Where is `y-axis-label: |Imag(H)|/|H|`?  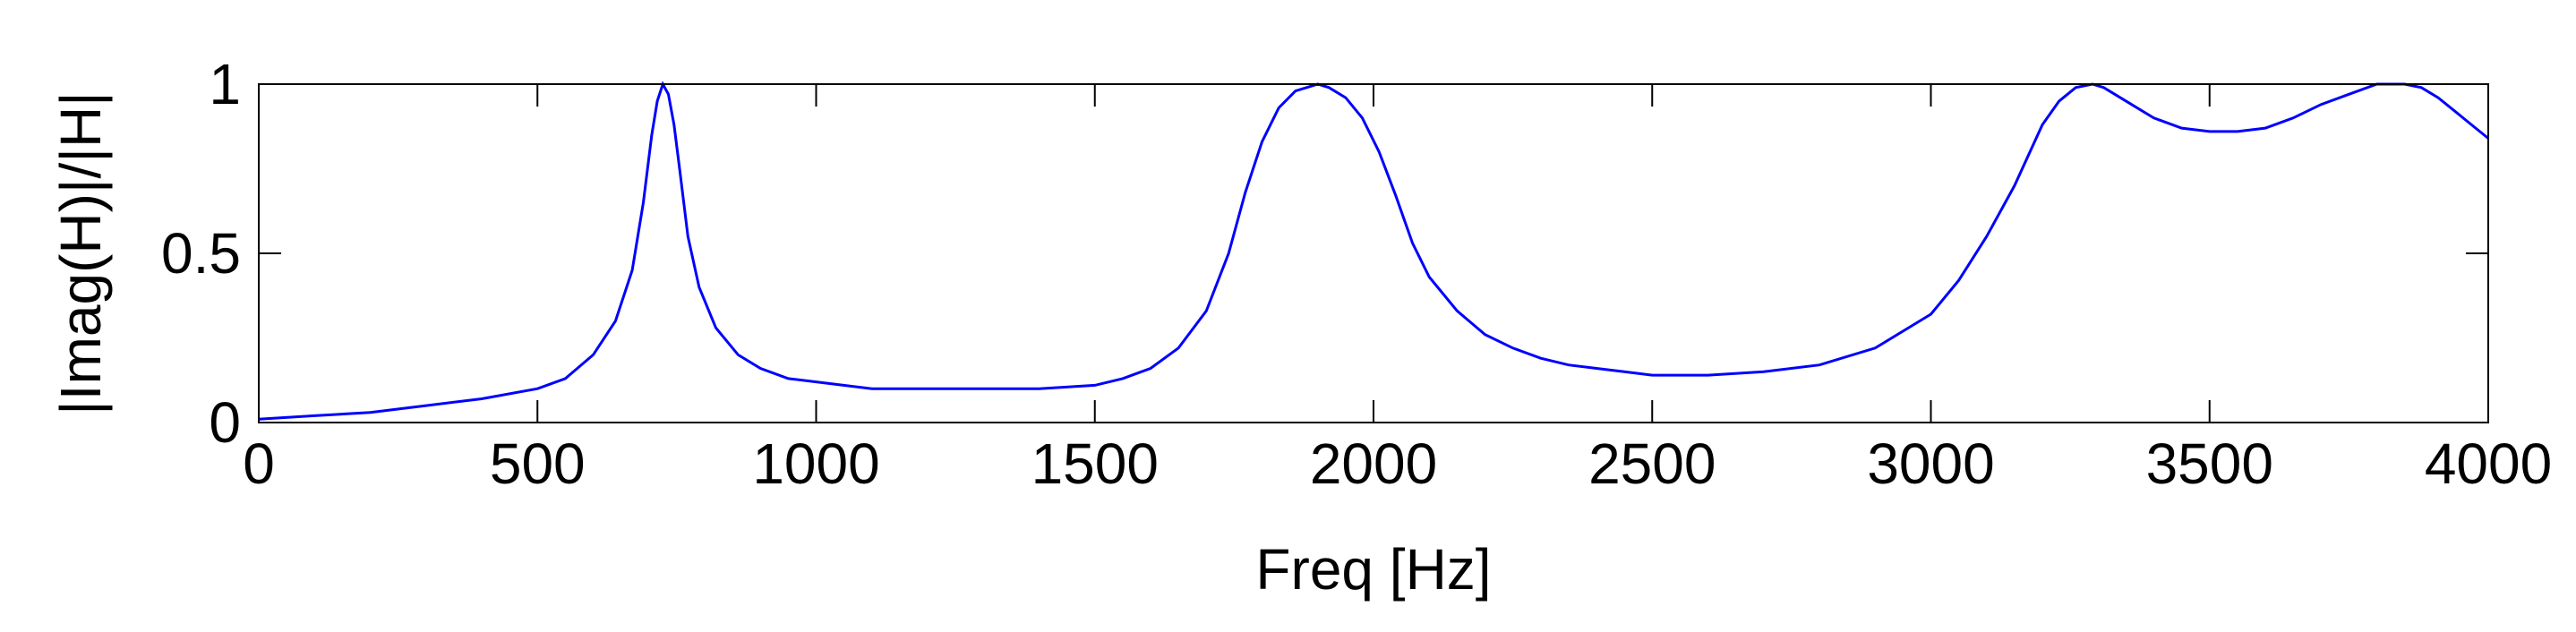
y-axis-label: |Imag(H)|/|H| is located at coordinates (80, 253).